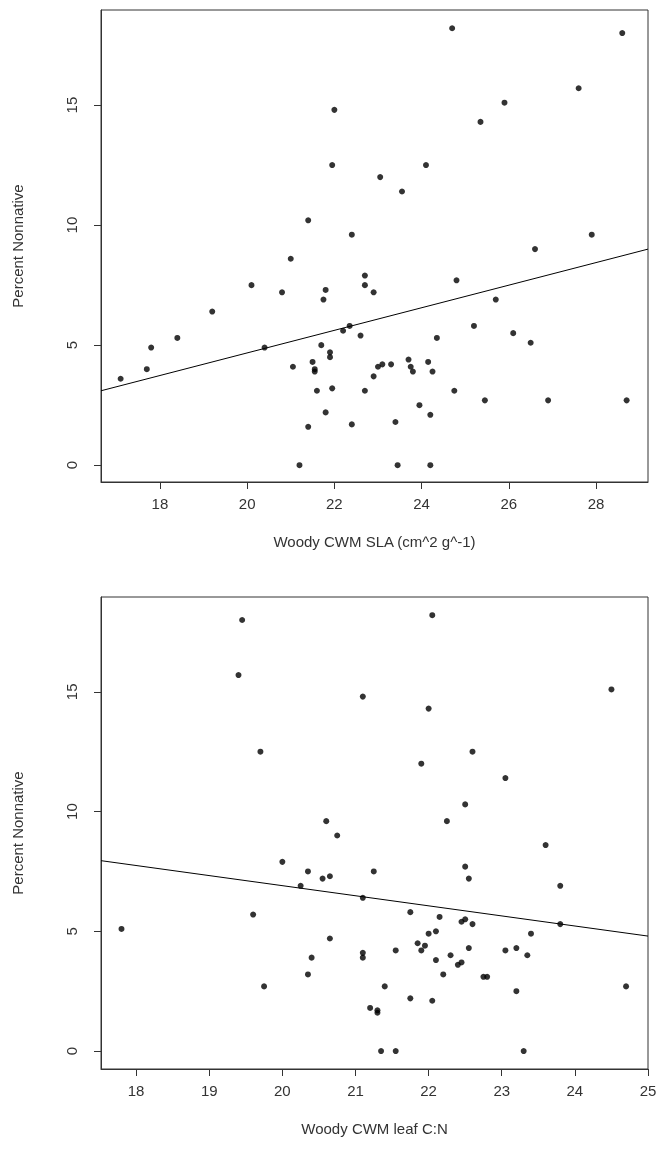  What do you see at coordinates (648, 1090) in the screenshot?
I see `x-tick-label: 25` at bounding box center [648, 1090].